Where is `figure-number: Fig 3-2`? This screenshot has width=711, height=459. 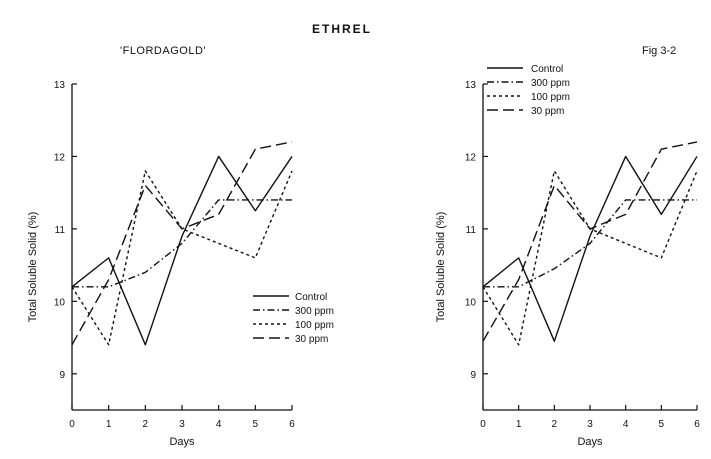 figure-number: Fig 3-2 is located at coordinates (659, 51).